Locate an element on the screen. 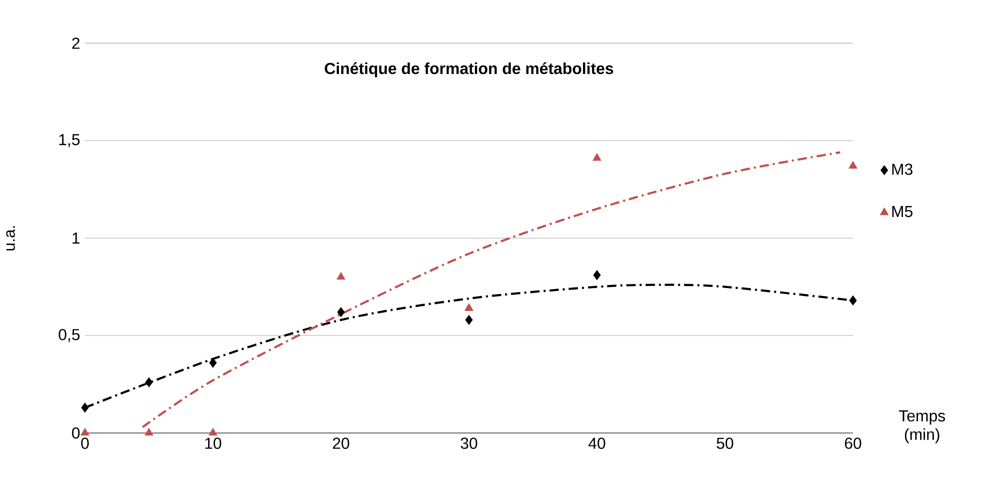  legend-label: M3 is located at coordinates (902, 169).